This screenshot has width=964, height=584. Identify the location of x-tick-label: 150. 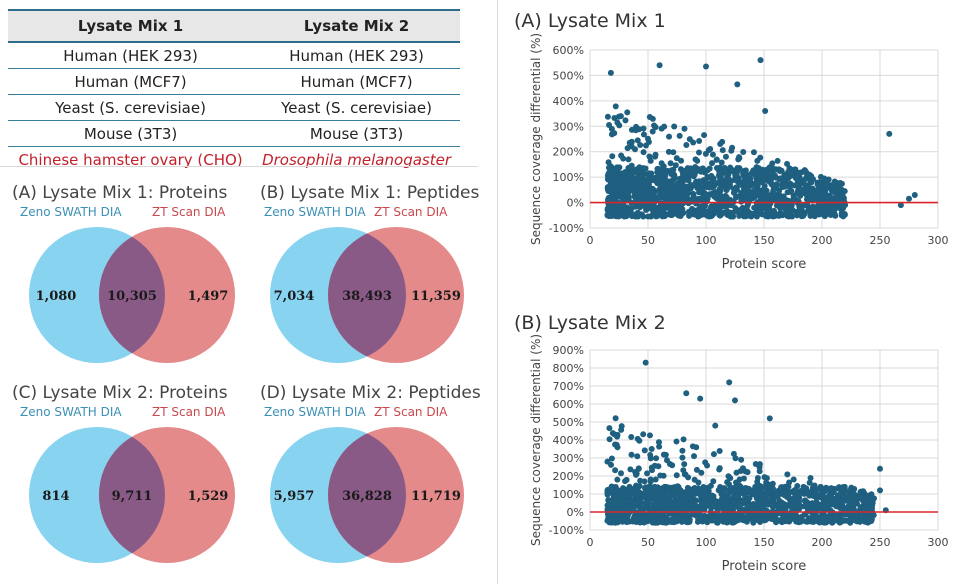
(764, 542).